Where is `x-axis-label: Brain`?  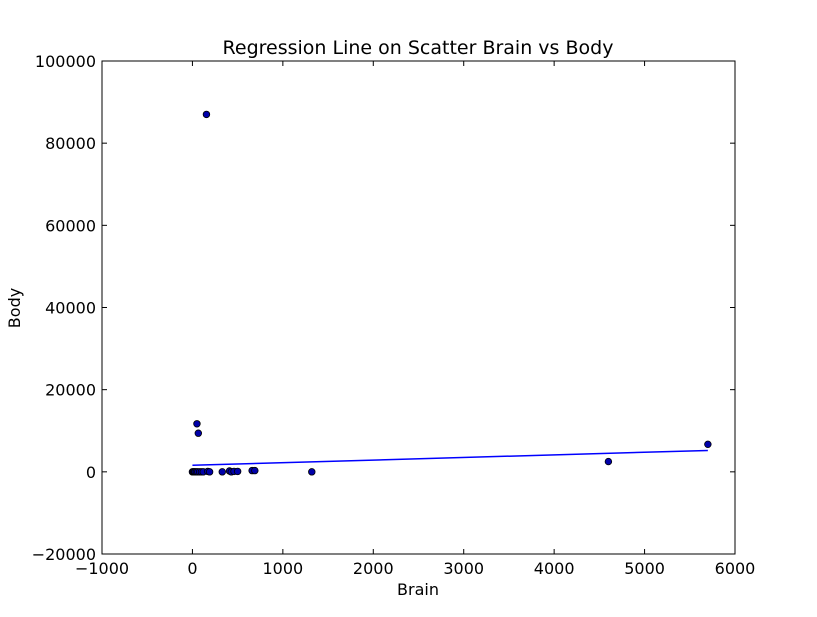 x-axis-label: Brain is located at coordinates (418, 589).